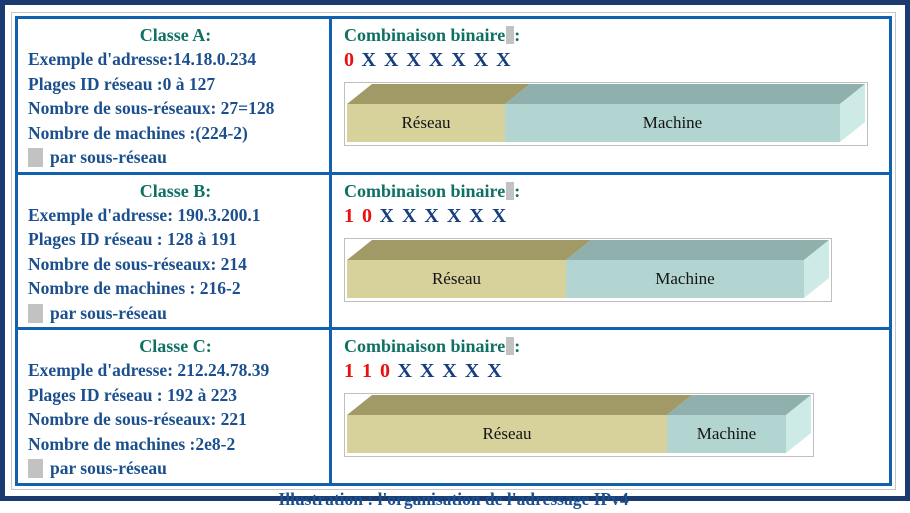 The height and width of the screenshot is (513, 910). What do you see at coordinates (108, 312) in the screenshot?
I see `class-b-per-subnet: par sous-réseau` at bounding box center [108, 312].